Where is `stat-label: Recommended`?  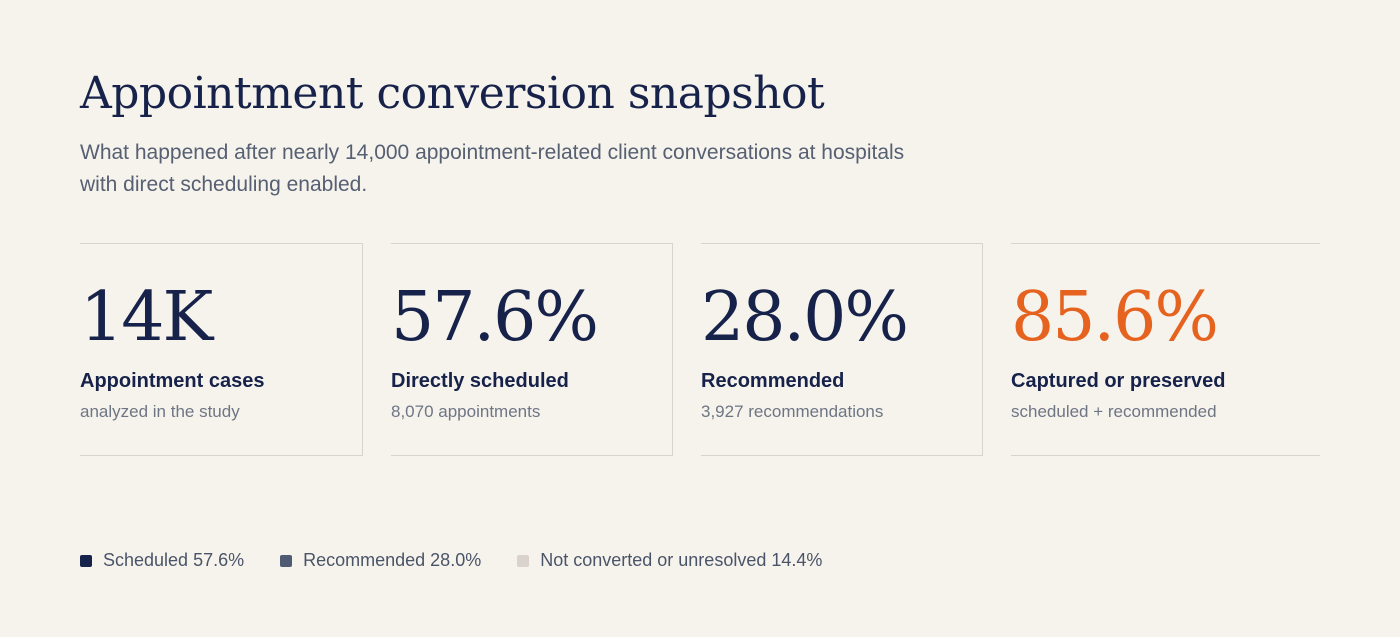 stat-label: Recommended is located at coordinates (773, 381).